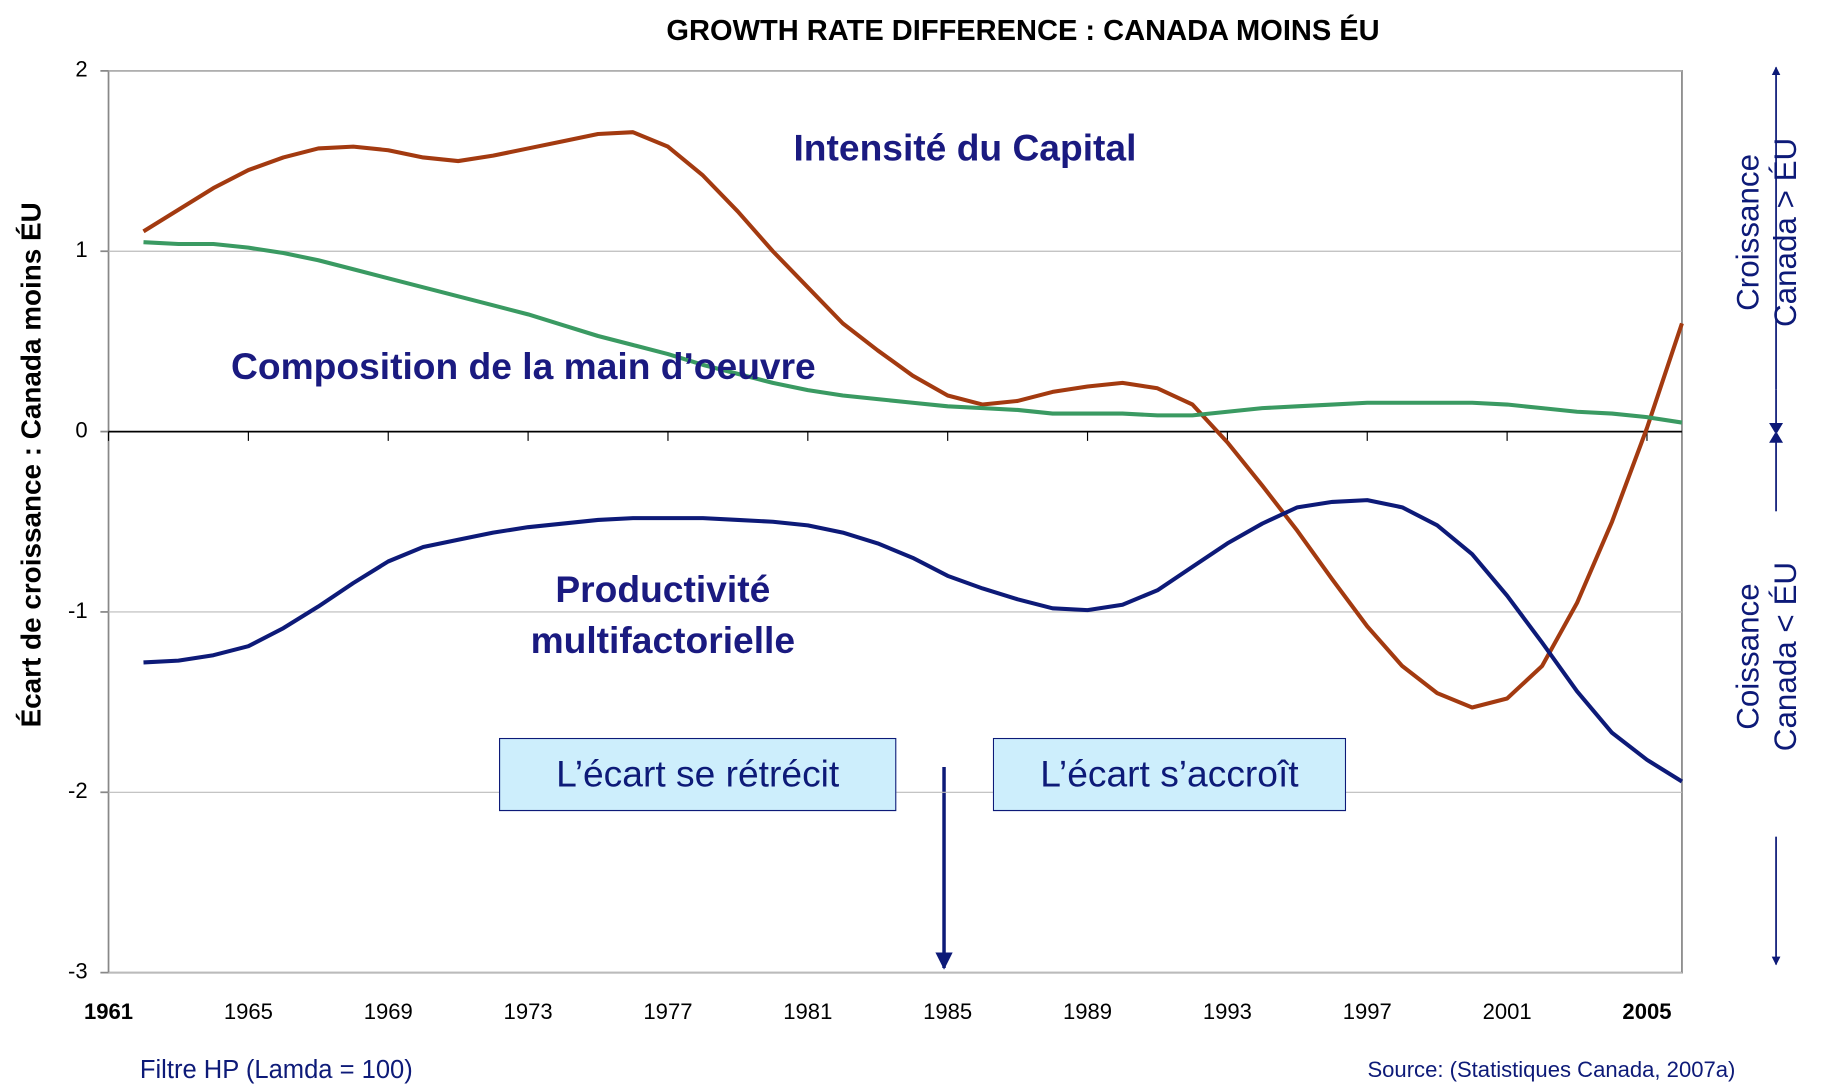  Describe the element at coordinates (947, 1011) in the screenshot. I see `x-tick-label: 1985` at that location.